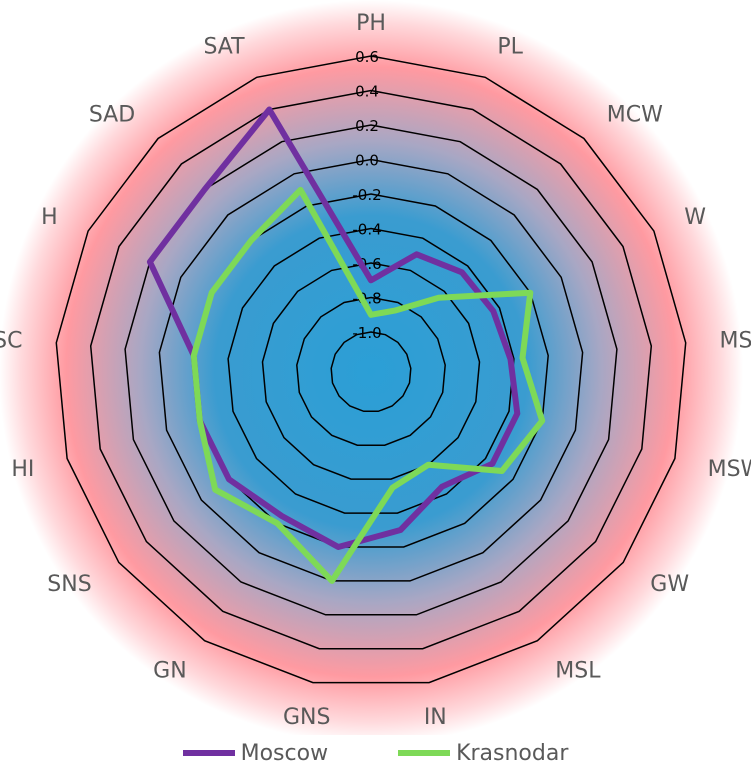 The height and width of the screenshot is (771, 751). Describe the element at coordinates (284, 753) in the screenshot. I see `legend-label-moscow: Moscow` at that location.